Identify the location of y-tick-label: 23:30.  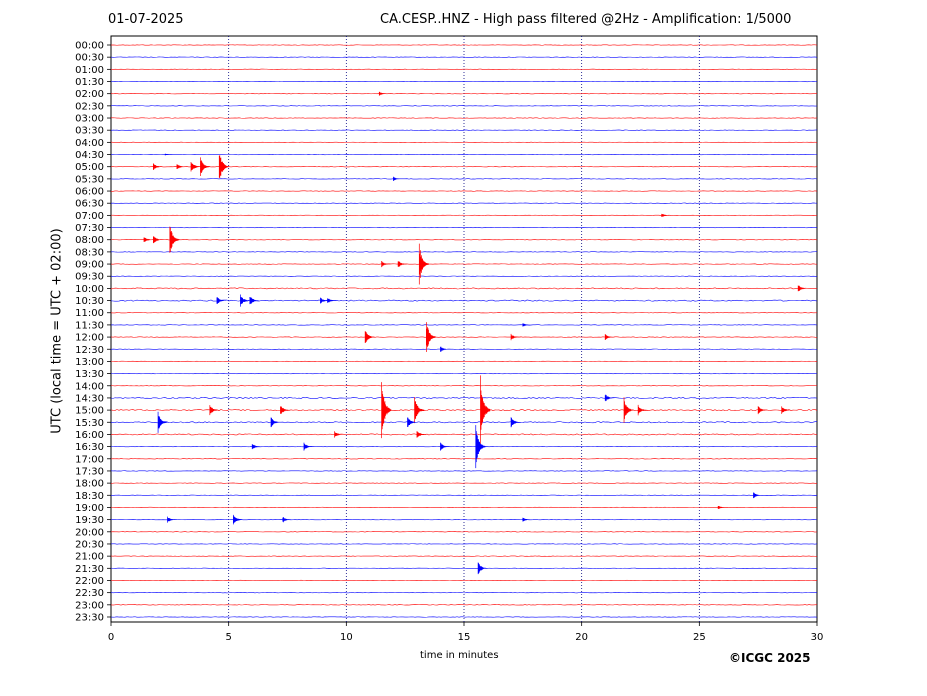
(89, 617).